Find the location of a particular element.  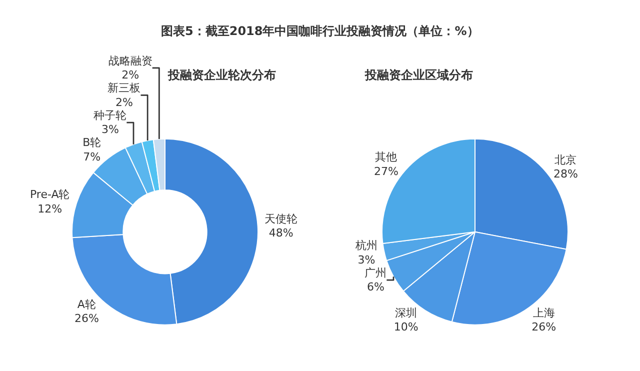

data-label: 12% is located at coordinates (50, 209).